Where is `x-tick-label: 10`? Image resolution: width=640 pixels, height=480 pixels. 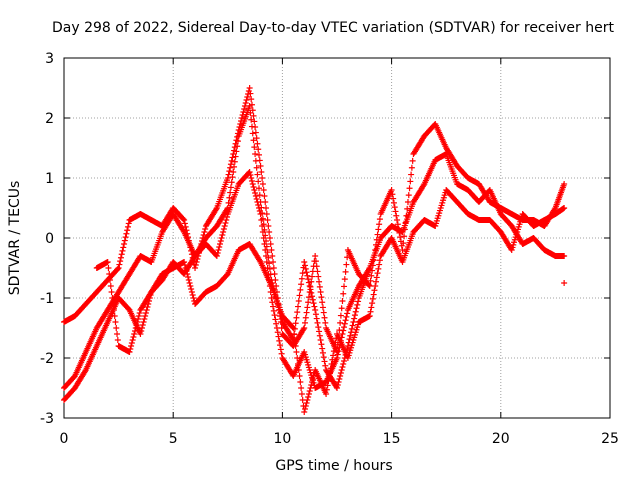
x-tick-label: 10 is located at coordinates (282, 439).